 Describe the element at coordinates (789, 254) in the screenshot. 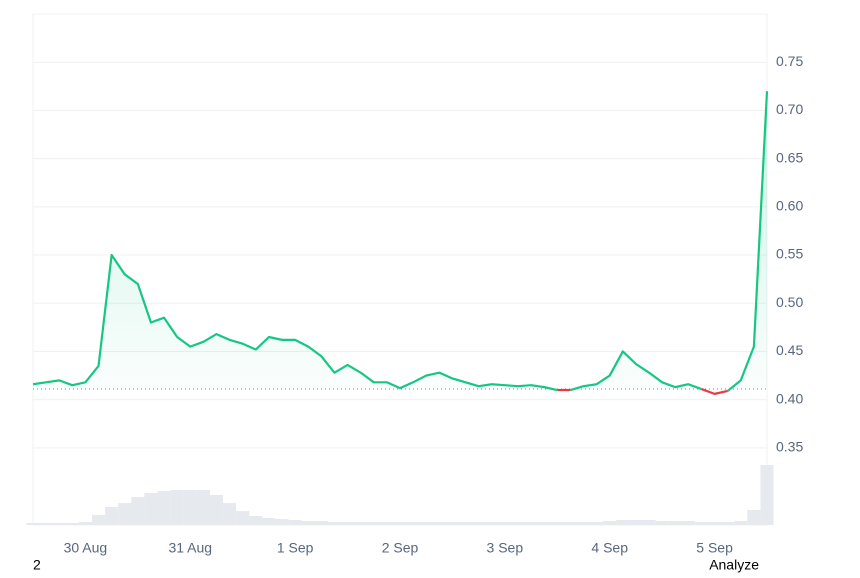

I see `y-tick-label: 0.55` at that location.